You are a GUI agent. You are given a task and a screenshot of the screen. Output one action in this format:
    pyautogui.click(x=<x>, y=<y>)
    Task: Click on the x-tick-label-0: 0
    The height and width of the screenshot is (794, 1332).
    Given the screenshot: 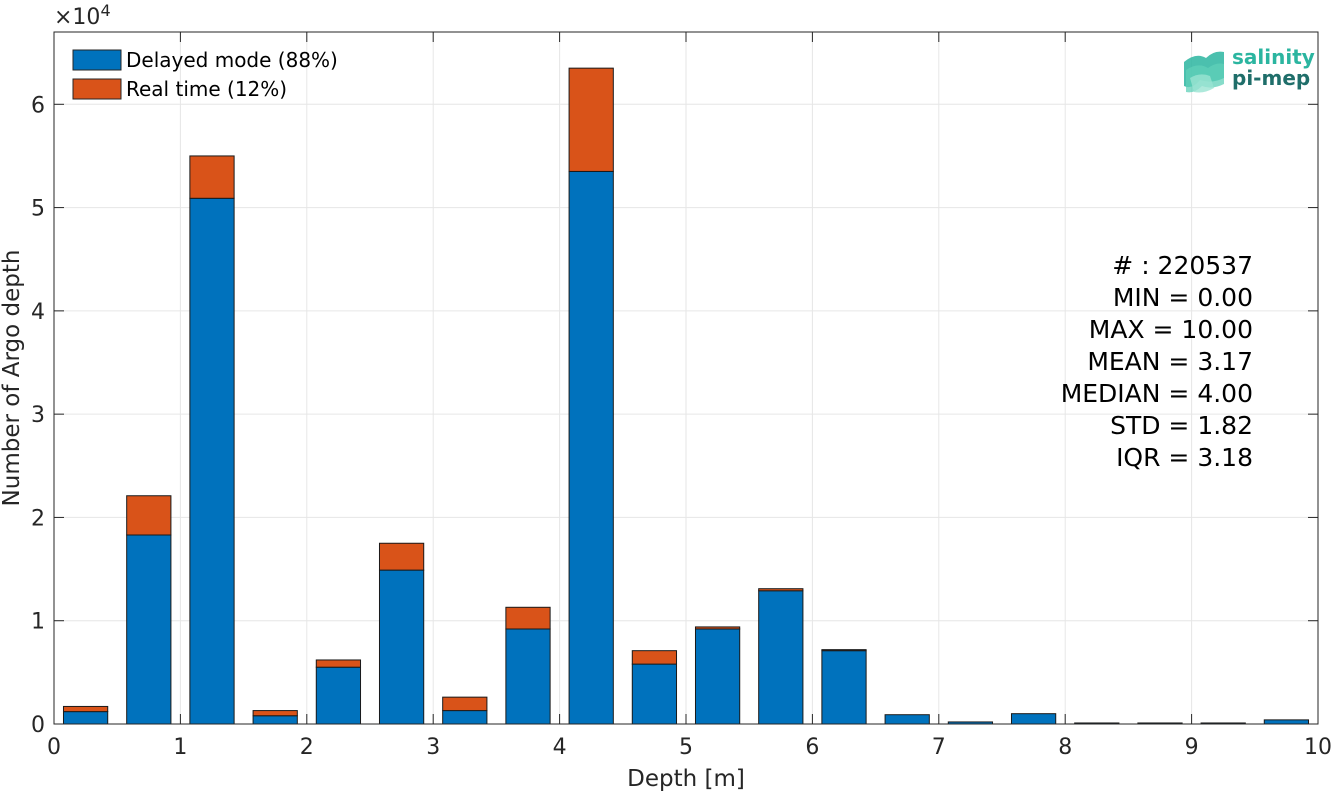 What is the action you would take?
    pyautogui.click(x=54, y=747)
    